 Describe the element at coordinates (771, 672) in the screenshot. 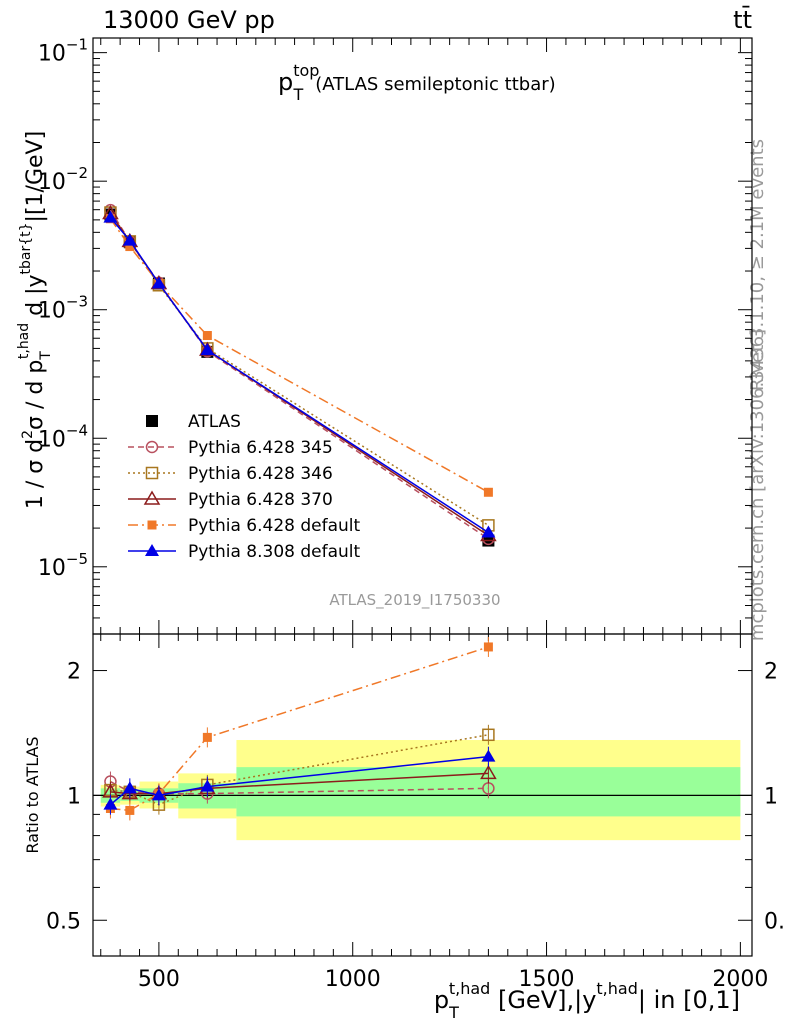

I see `ratio-y-tick-label-right-2: 2` at that location.